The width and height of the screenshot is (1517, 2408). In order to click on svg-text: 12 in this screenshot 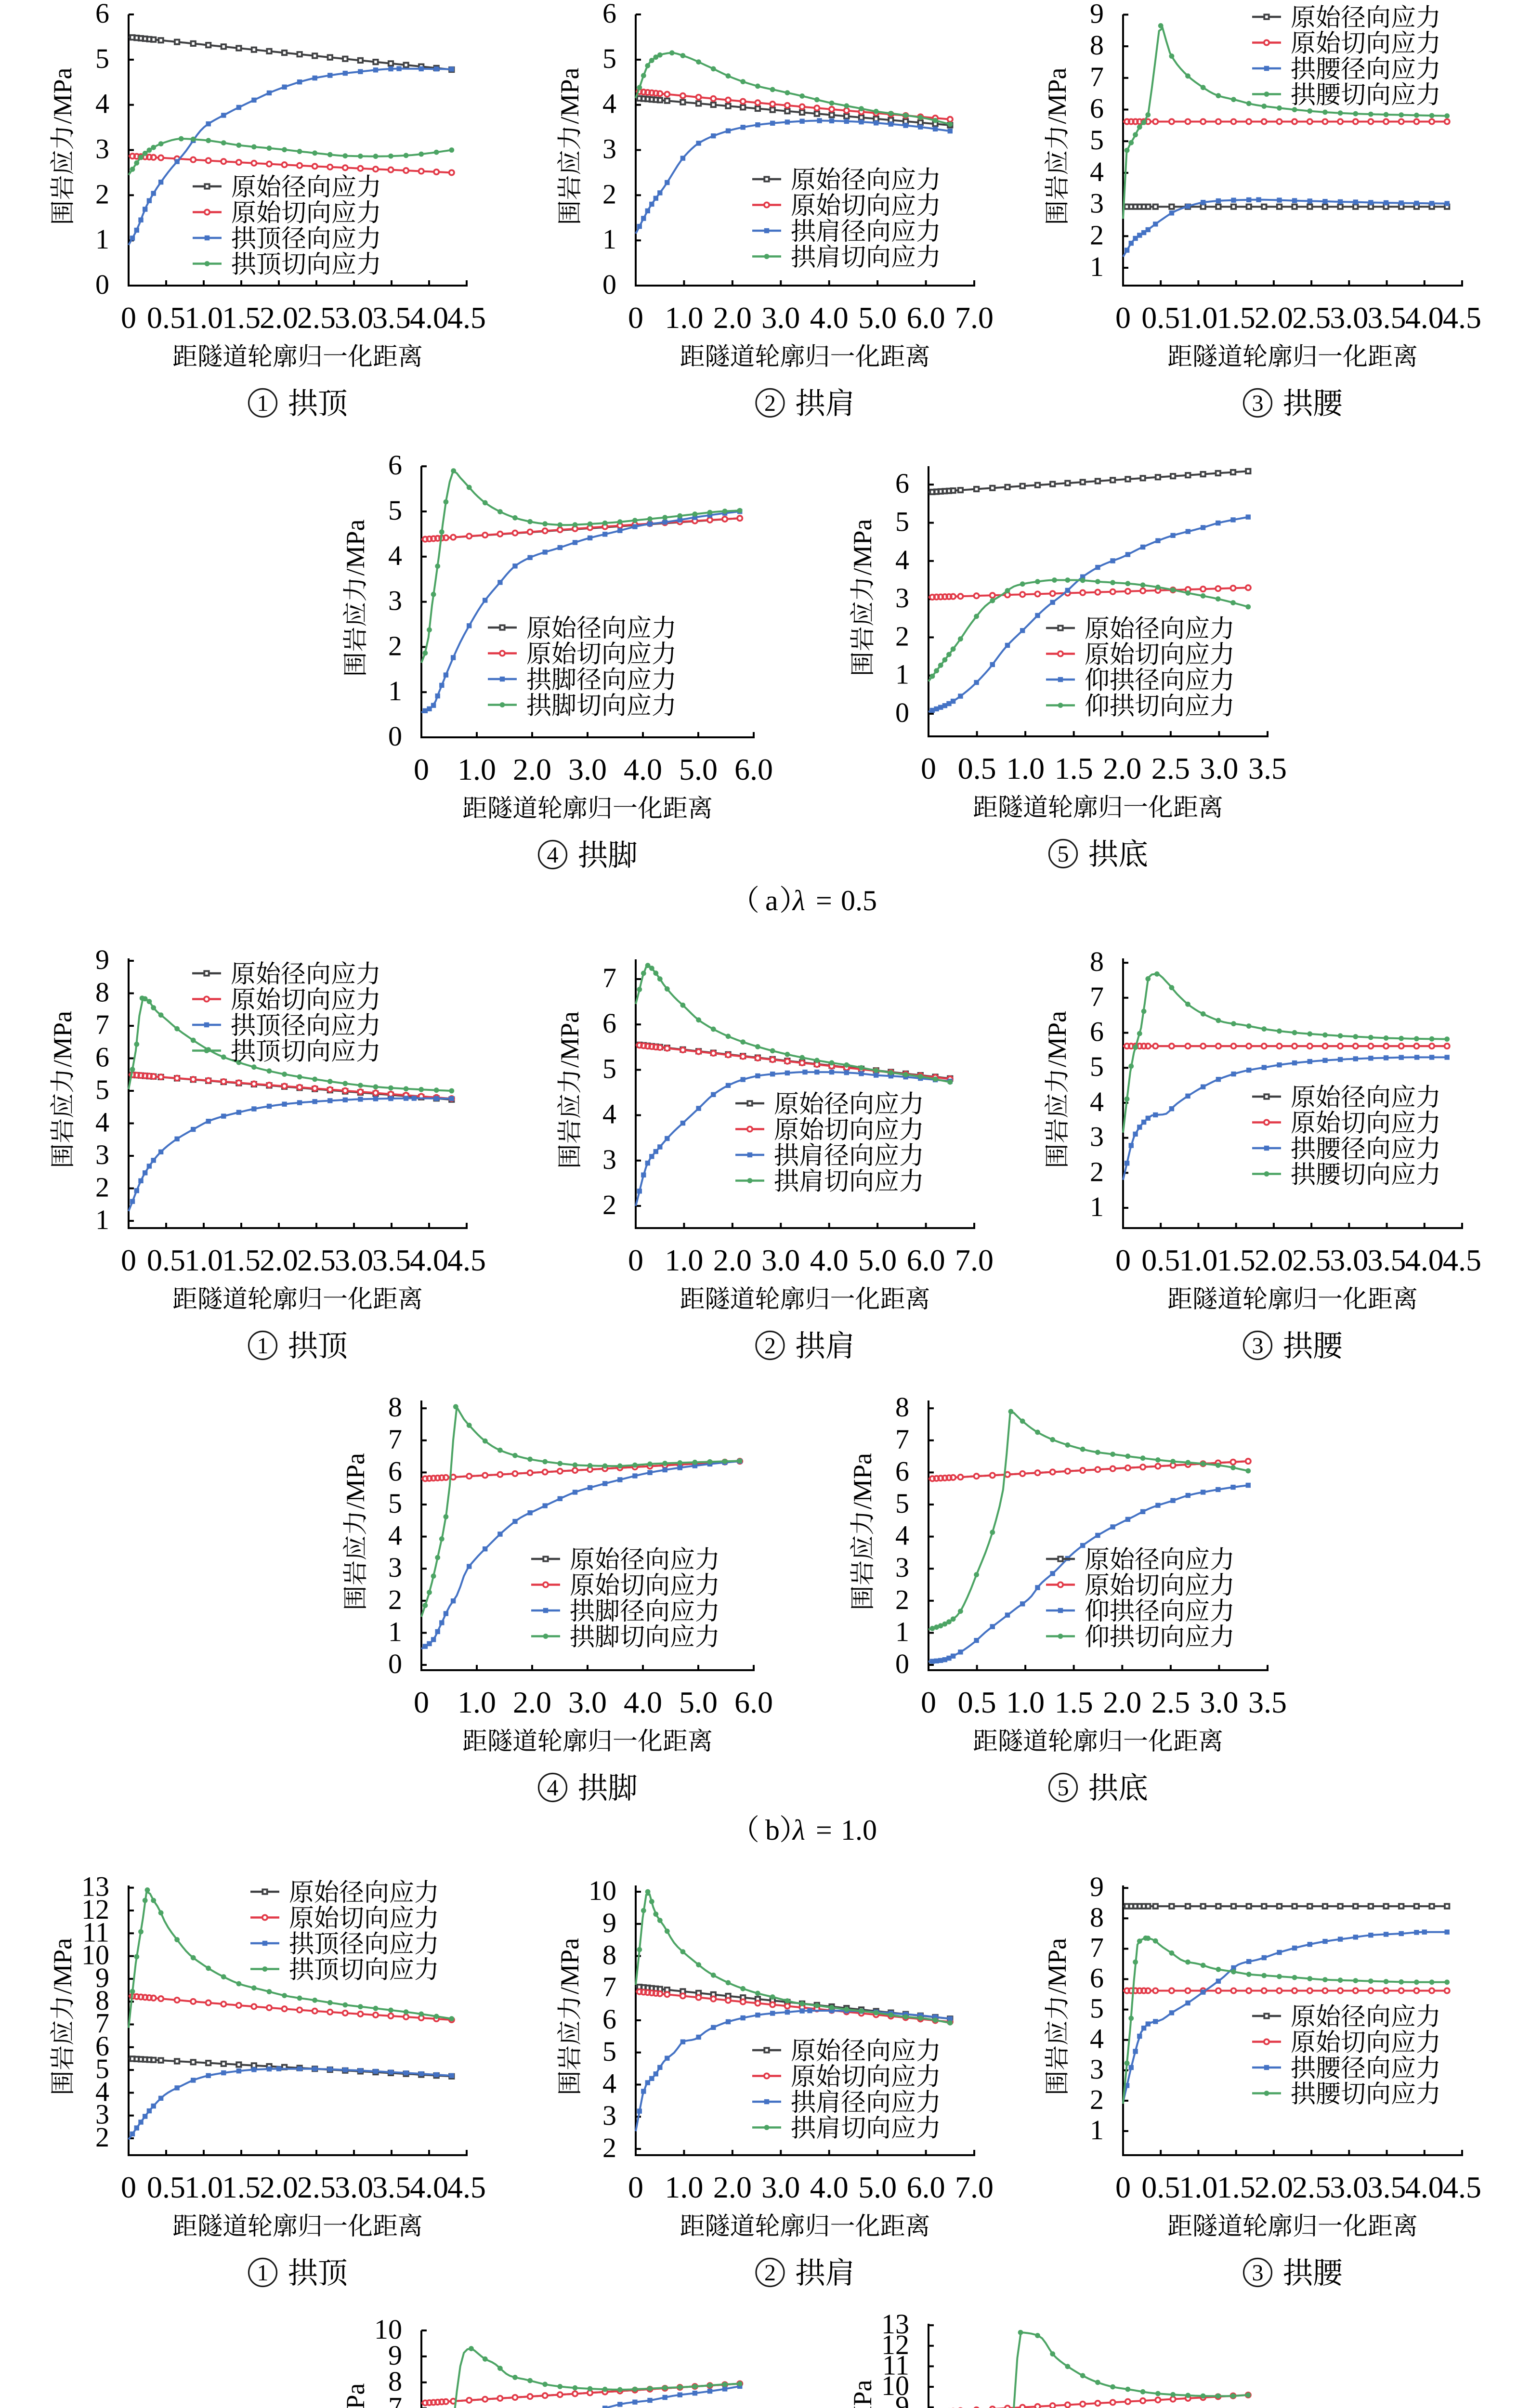, I will do `click(95, 1909)`.